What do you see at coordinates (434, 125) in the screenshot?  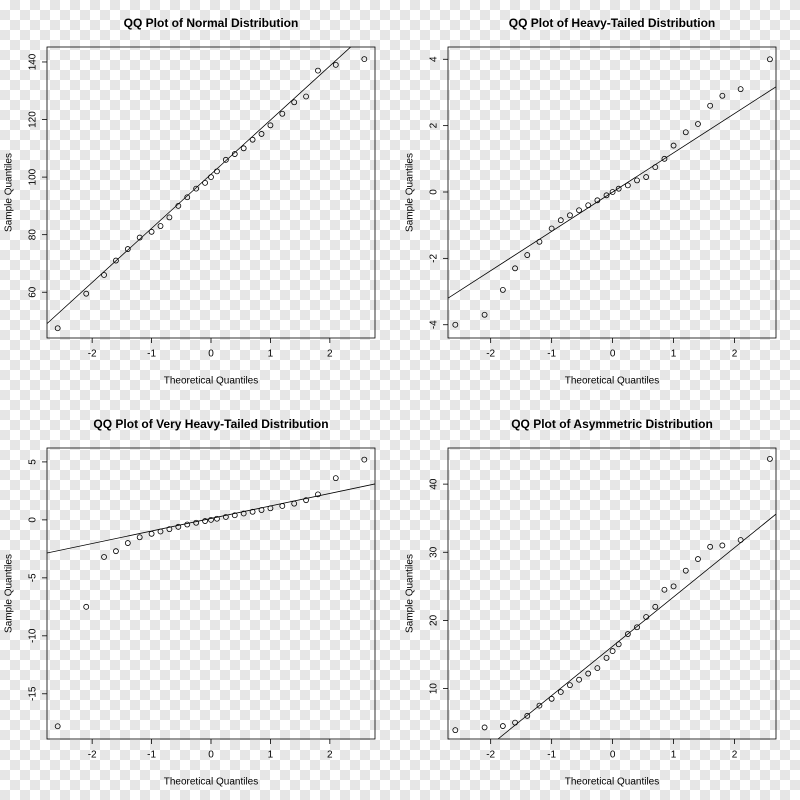 I see `y-tick-label: 2` at bounding box center [434, 125].